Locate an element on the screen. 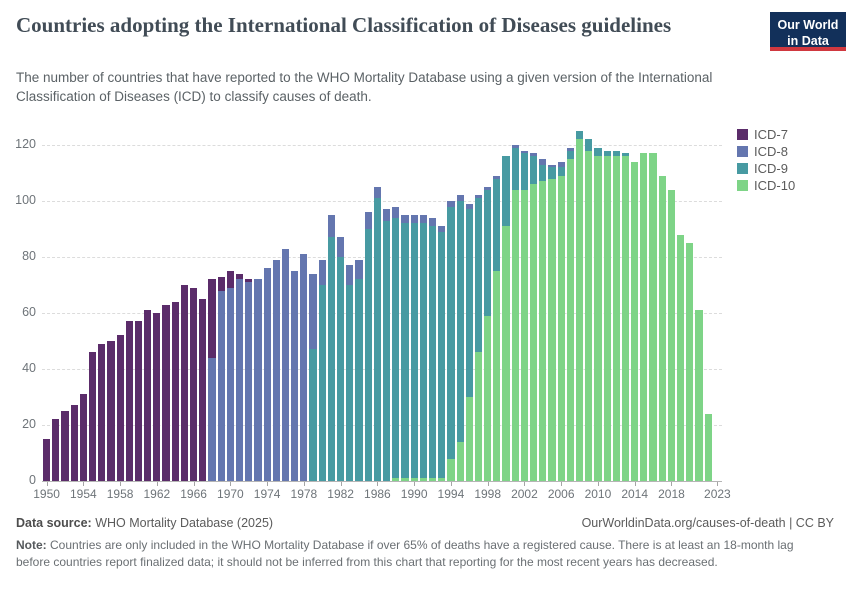 The height and width of the screenshot is (600, 850). bar-segment-icd-8-1977 is located at coordinates (295, 376).